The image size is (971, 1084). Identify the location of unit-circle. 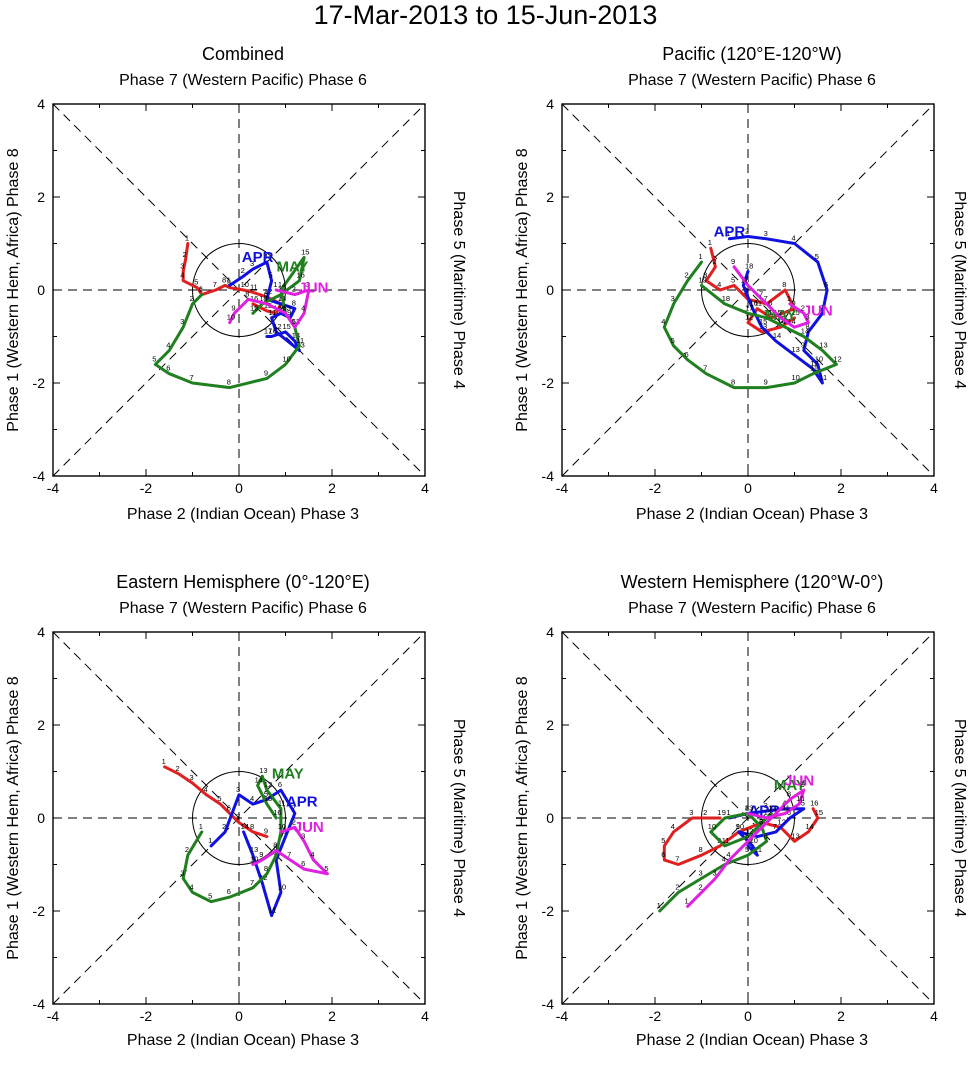
(748, 290).